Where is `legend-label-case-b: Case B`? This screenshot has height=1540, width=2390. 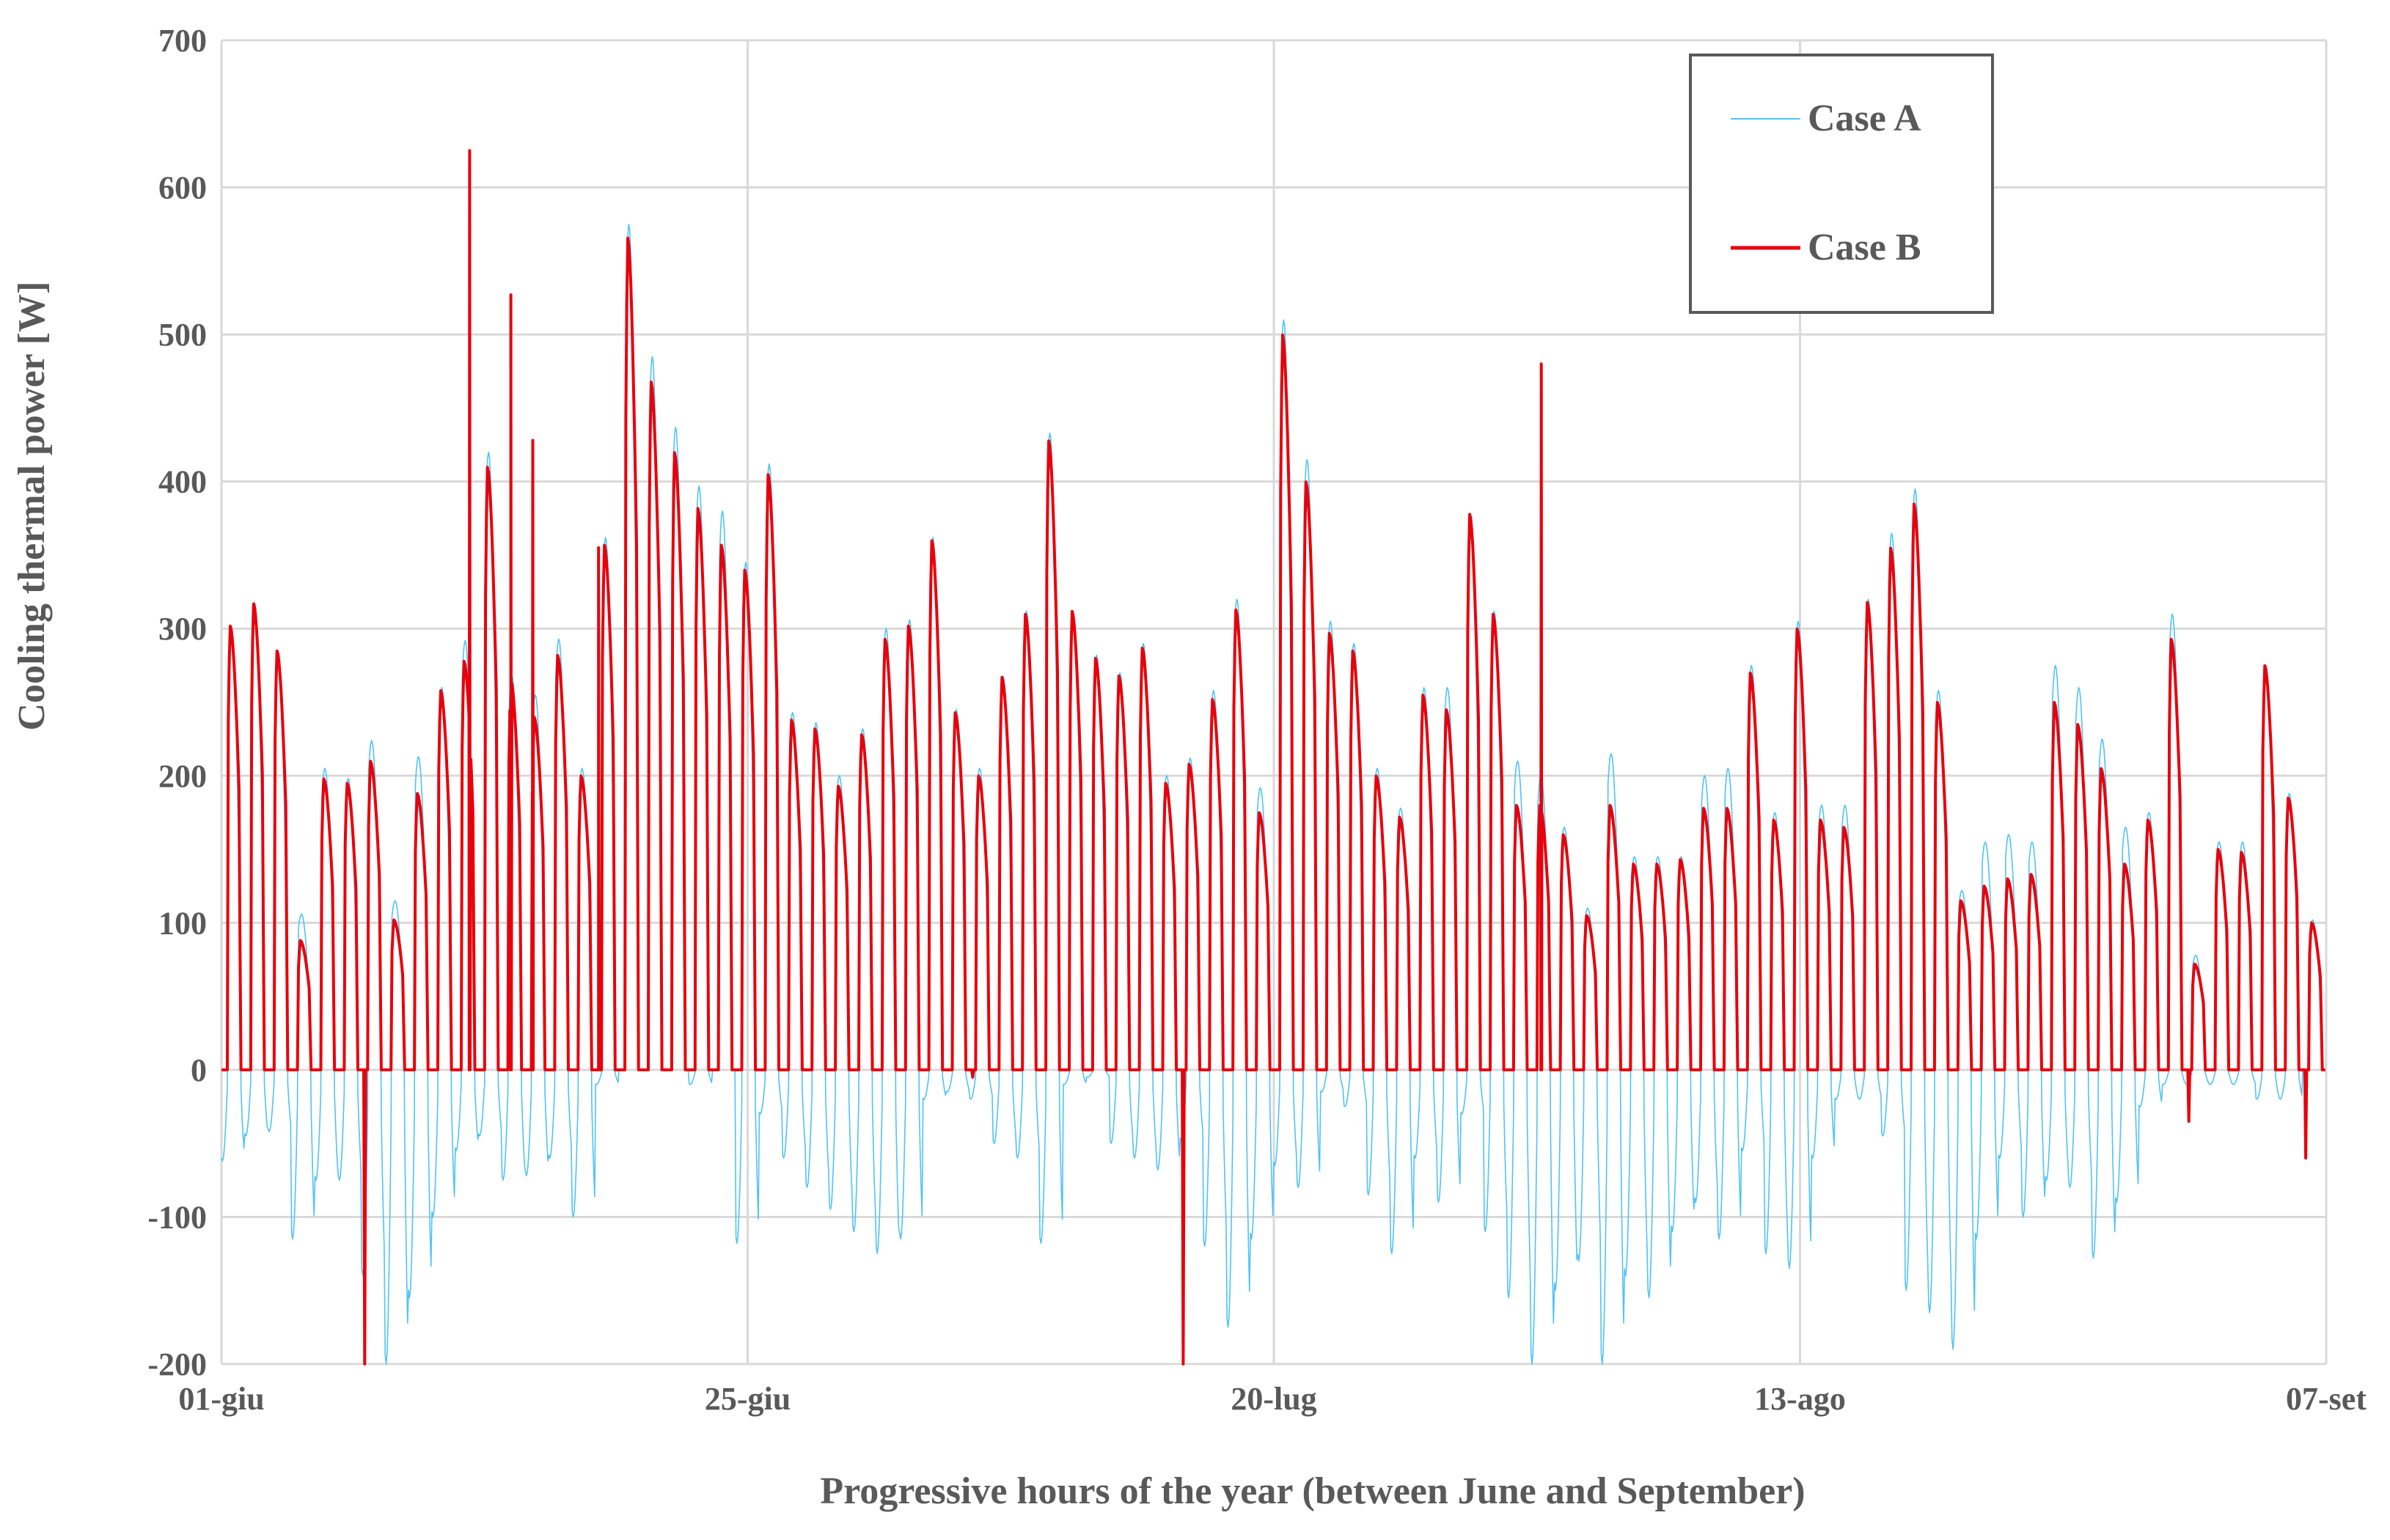
legend-label-case-b: Case B is located at coordinates (1864, 247).